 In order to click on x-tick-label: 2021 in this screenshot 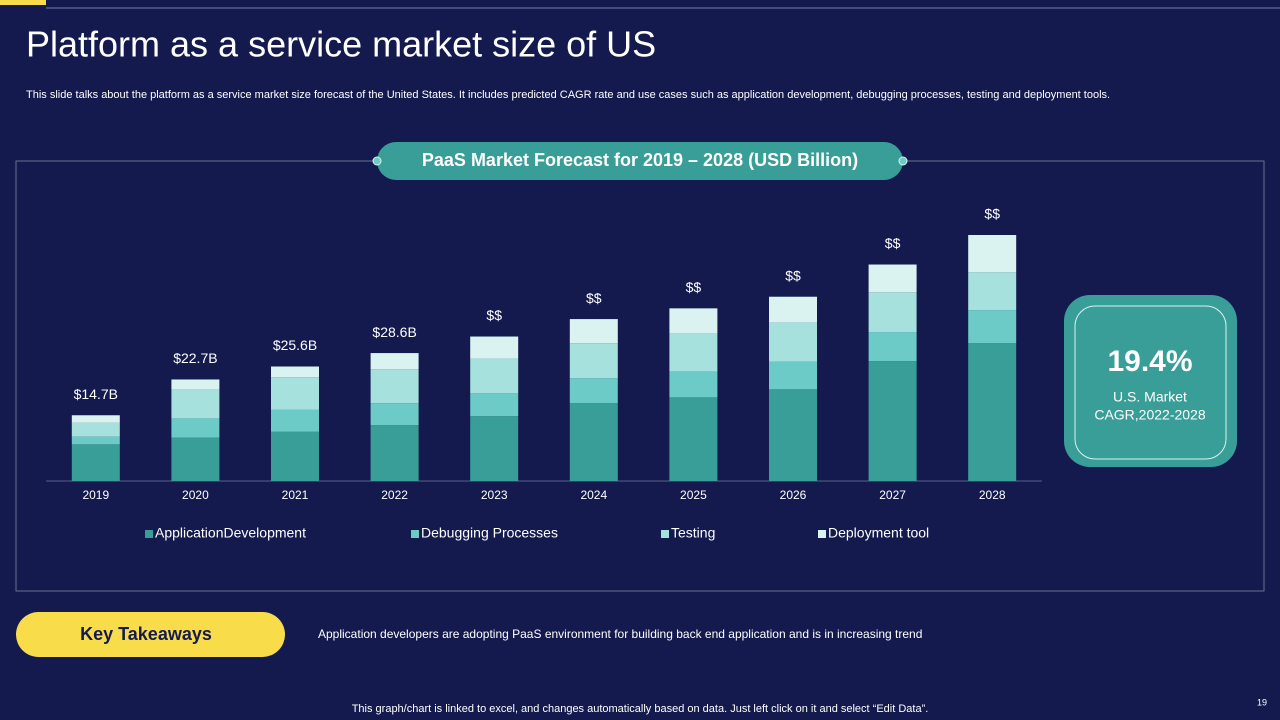, I will do `click(295, 495)`.